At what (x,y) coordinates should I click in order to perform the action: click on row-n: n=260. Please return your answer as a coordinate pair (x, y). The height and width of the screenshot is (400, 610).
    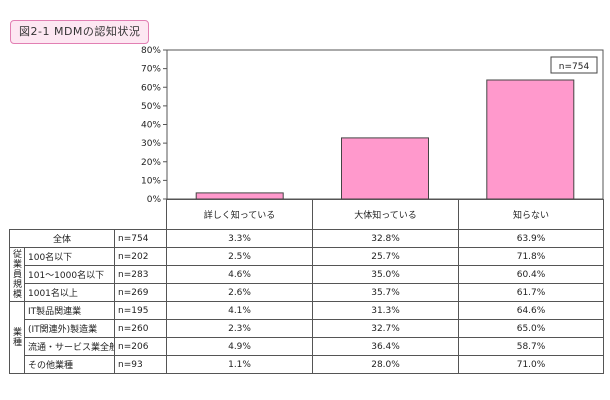
    Looking at the image, I should click on (140, 328).